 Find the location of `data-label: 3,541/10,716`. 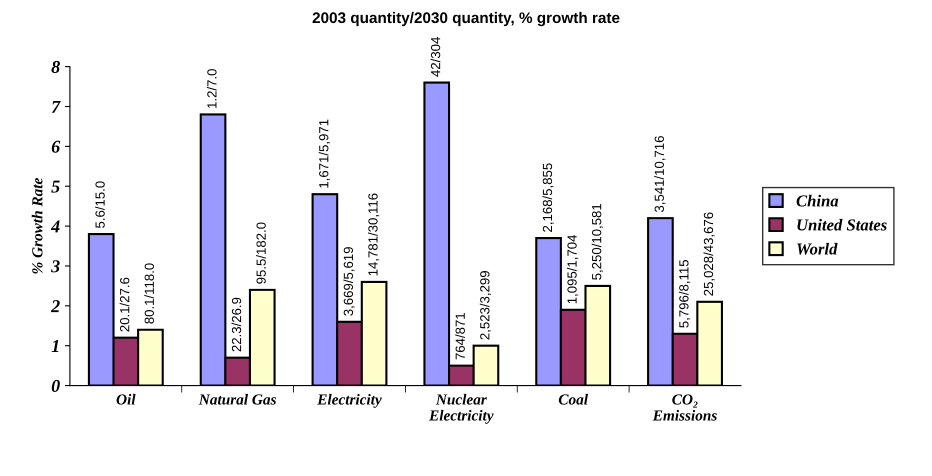

data-label: 3,541/10,716 is located at coordinates (660, 174).